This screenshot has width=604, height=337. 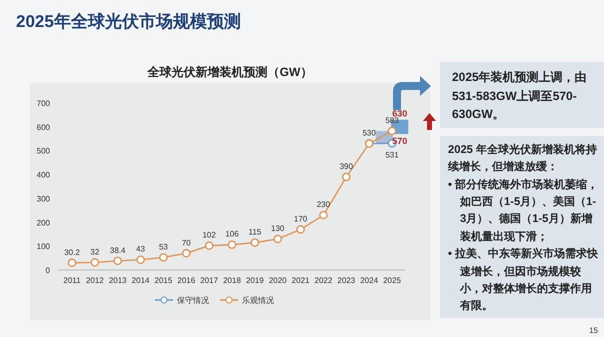 What do you see at coordinates (594, 330) in the screenshot?
I see `text: 15` at bounding box center [594, 330].